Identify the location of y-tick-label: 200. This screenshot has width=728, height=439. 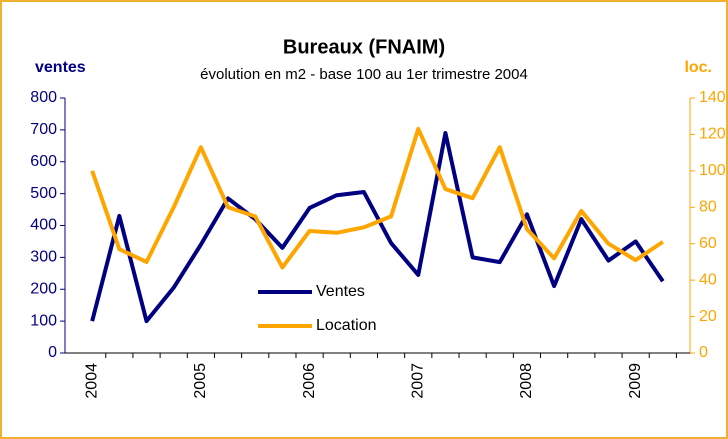
(43, 288).